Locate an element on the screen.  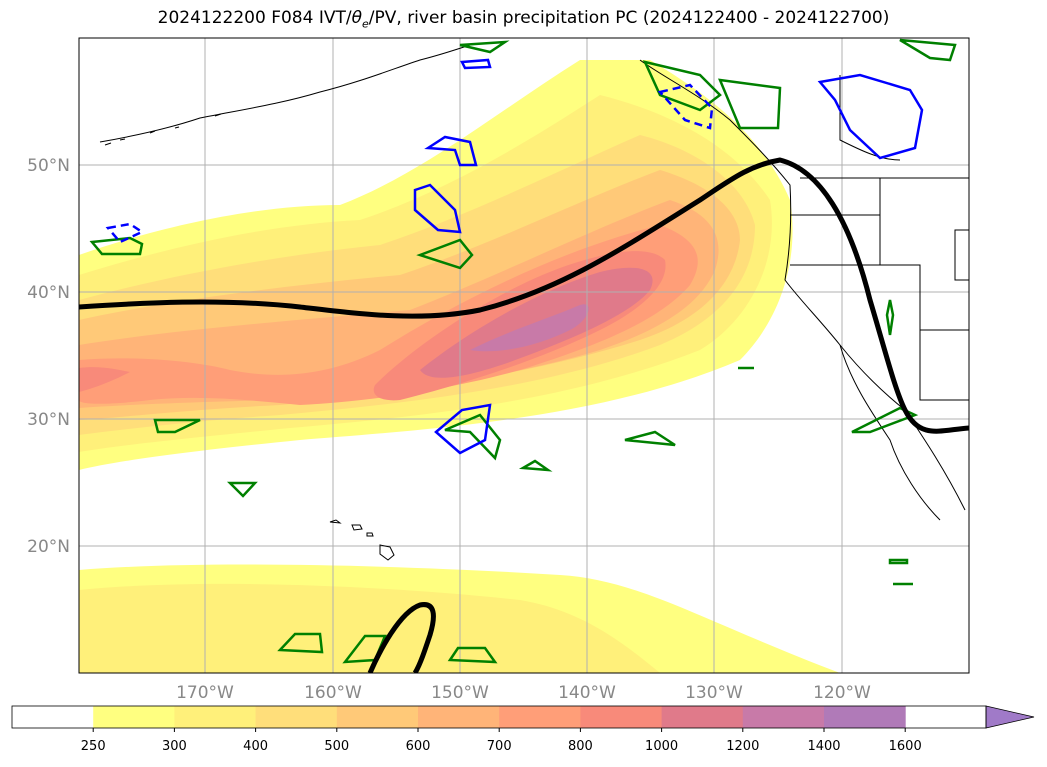
colorbar-swatches is located at coordinates (459, 717).